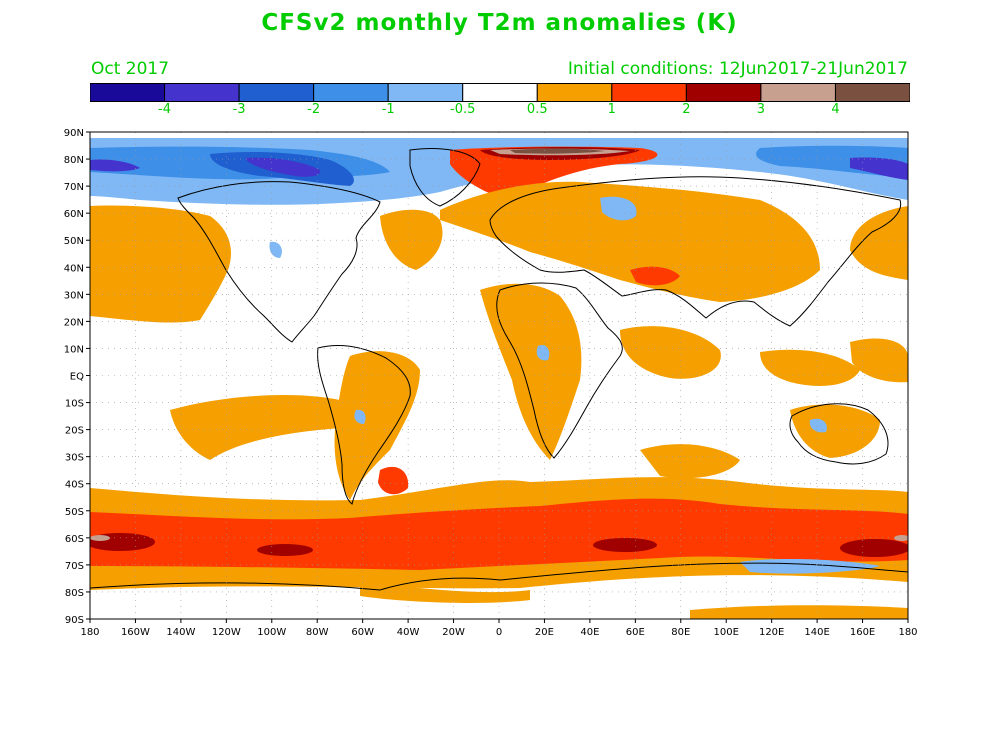 Image resolution: width=999 pixels, height=750 pixels. I want to click on antarctic-cold-patch, so click(810, 566).